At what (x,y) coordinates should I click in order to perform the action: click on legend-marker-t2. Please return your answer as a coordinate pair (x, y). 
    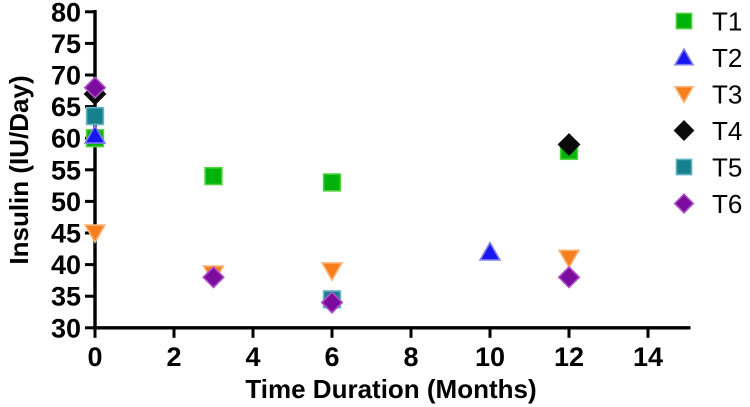
    Looking at the image, I should click on (684, 56).